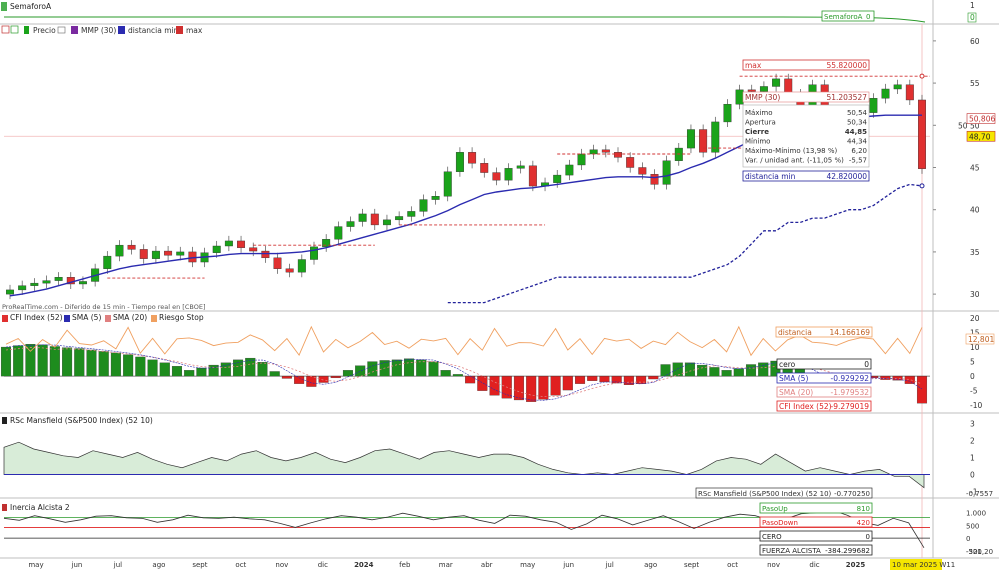 Image resolution: width=999 pixels, height=571 pixels. I want to click on time-label: abr, so click(487, 565).